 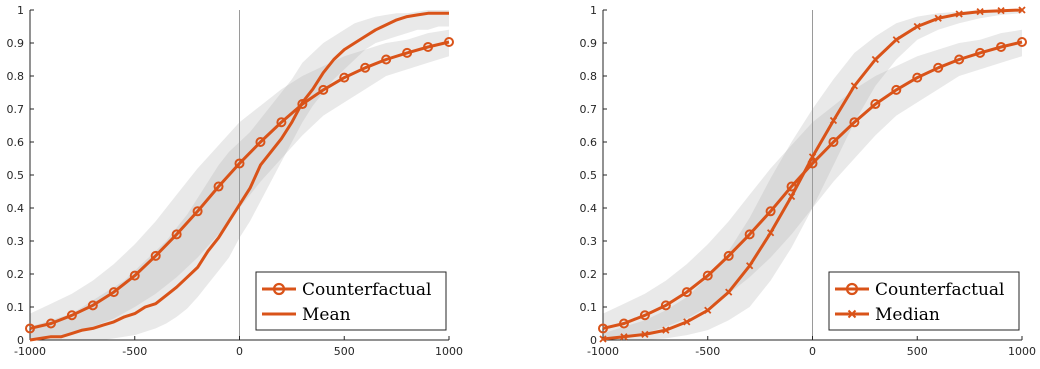 I want to click on y-tick-label: 0, so click(x=20, y=340).